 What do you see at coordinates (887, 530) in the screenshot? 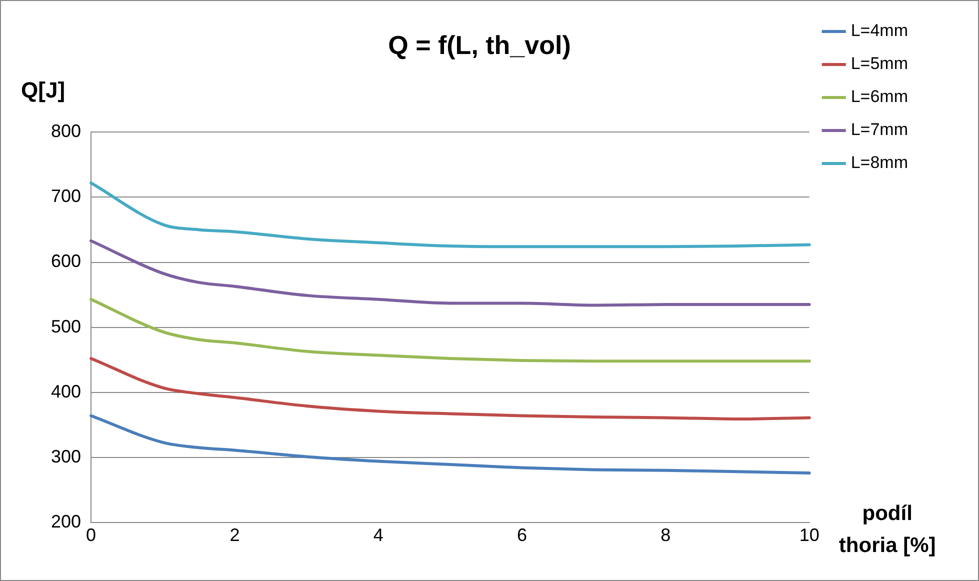
I see `x-axis-title: podíl thoria [%]` at bounding box center [887, 530].